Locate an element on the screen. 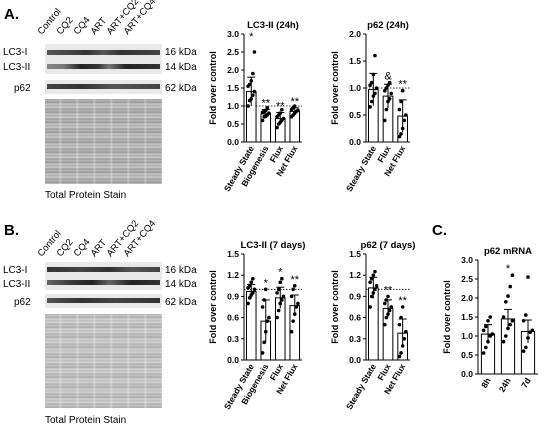 This screenshot has height=432, width=550. significance-mark: & is located at coordinates (388, 77).